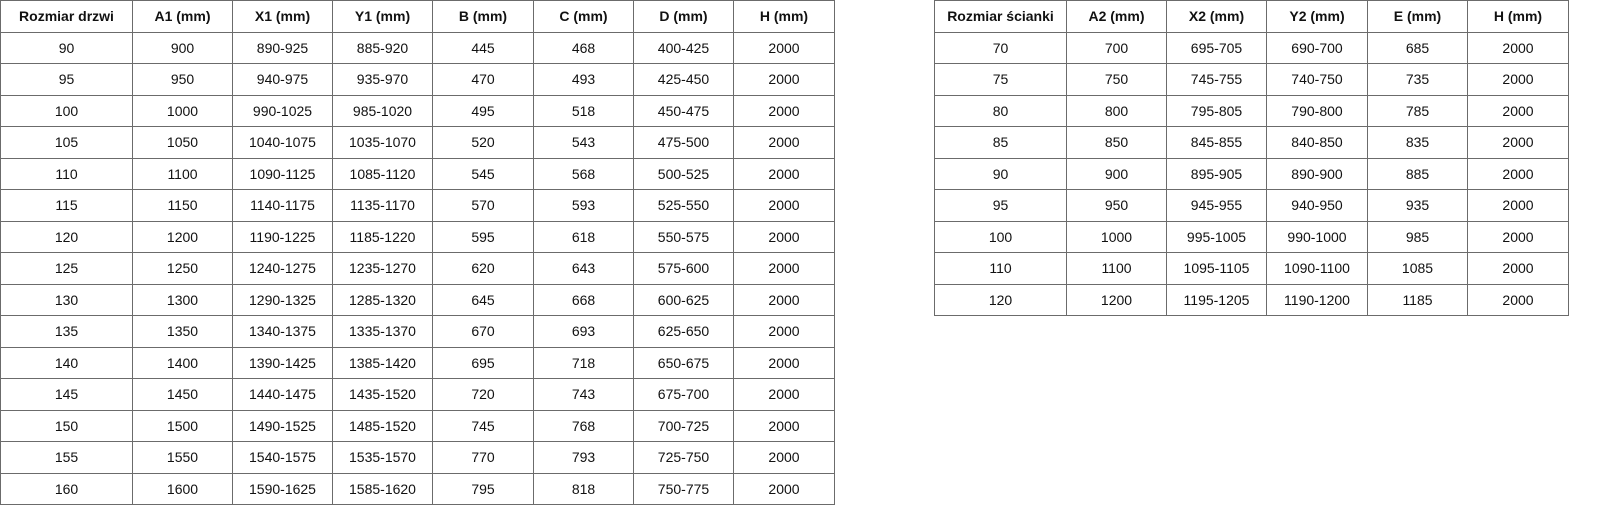 The image size is (1600, 514). Describe the element at coordinates (683, 79) in the screenshot. I see `table-cell: 425-450` at that location.